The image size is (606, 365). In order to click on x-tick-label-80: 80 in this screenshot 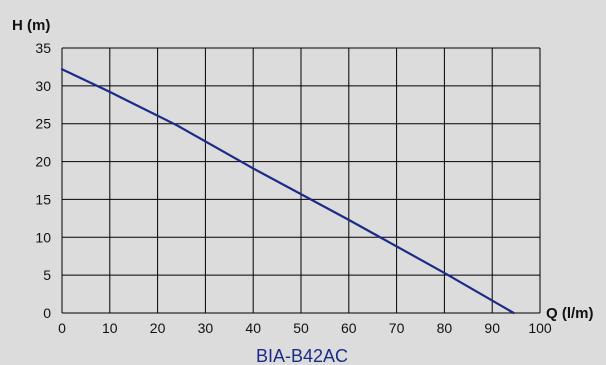, I will do `click(445, 328)`.